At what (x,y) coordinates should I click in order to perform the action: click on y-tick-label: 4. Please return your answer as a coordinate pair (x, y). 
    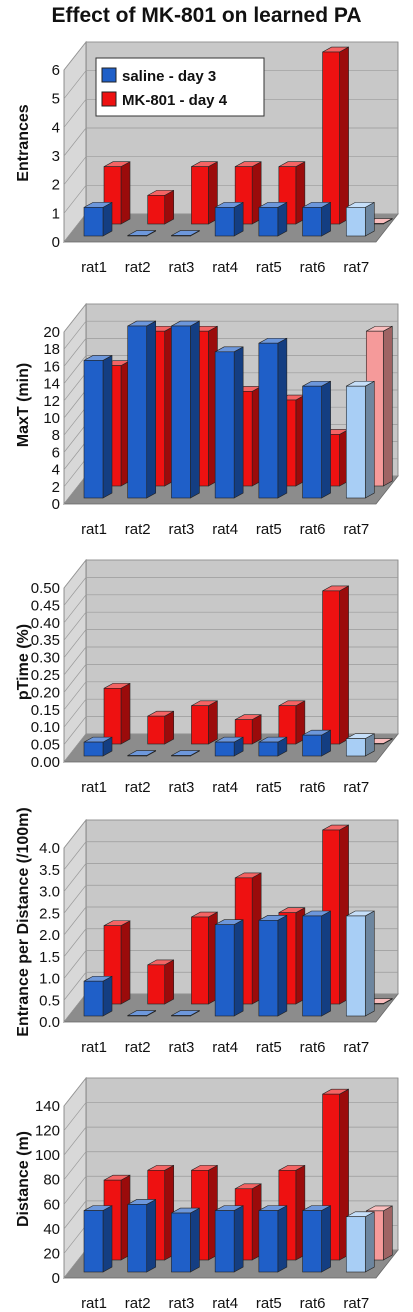
    Looking at the image, I should click on (56, 470).